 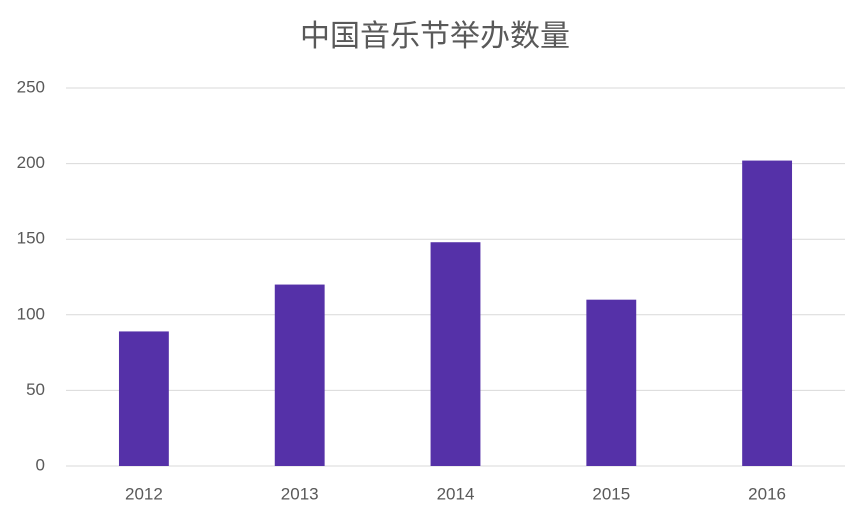 I want to click on x-tick-label: 2012, so click(x=144, y=493).